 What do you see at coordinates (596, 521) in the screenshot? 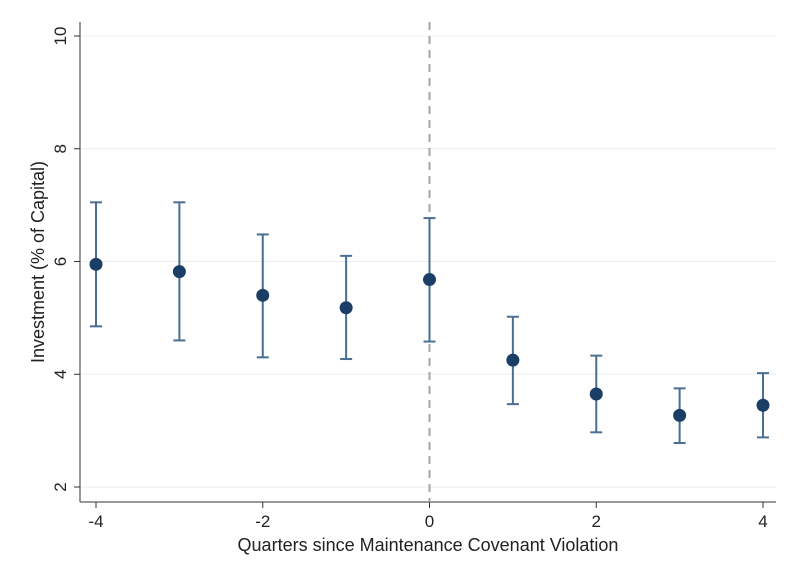
I see `x-tick-label: 2` at bounding box center [596, 521].